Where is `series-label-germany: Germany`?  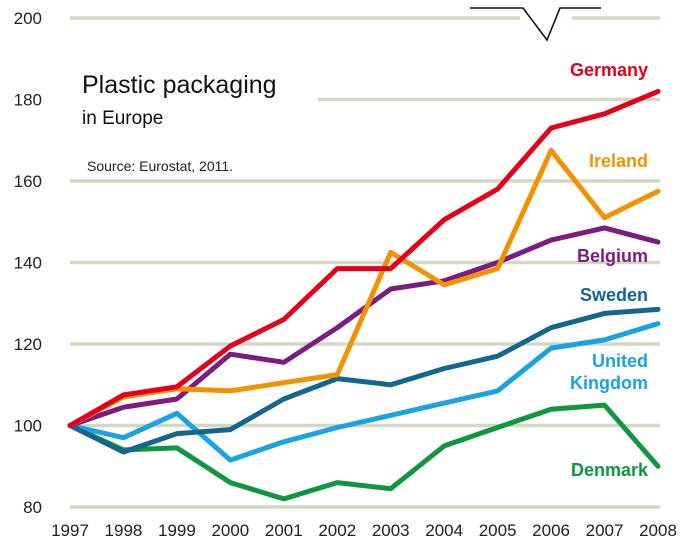
series-label-germany: Germany is located at coordinates (609, 70).